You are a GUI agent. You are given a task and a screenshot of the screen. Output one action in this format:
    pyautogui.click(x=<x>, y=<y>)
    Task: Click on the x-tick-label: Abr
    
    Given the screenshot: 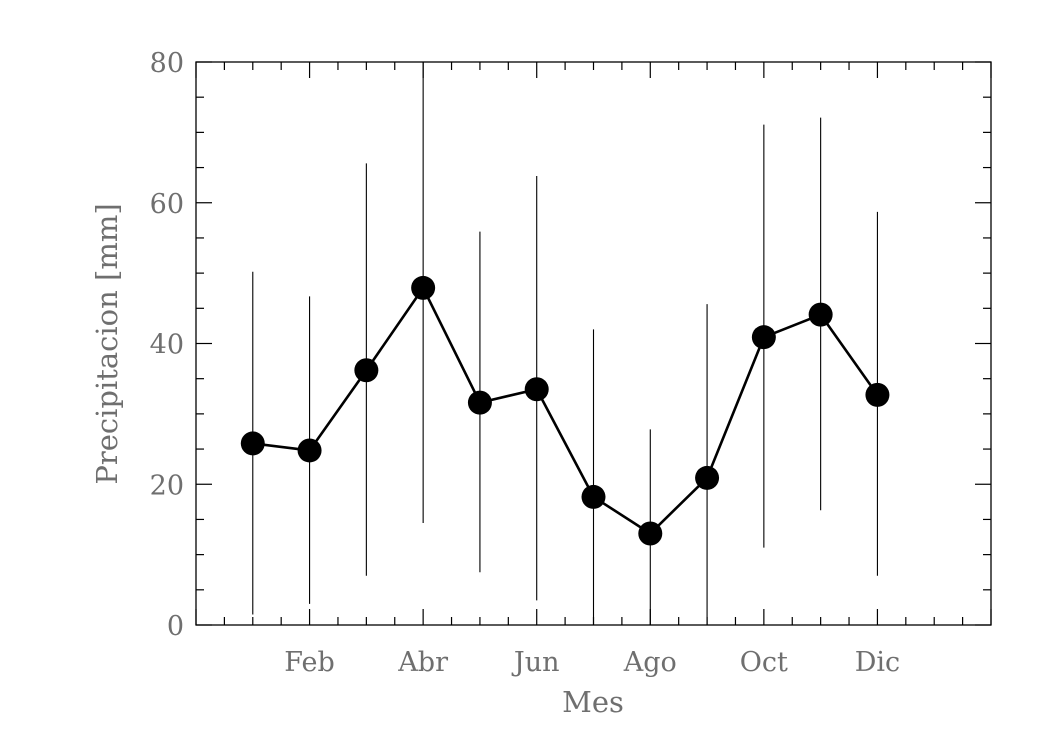 What is the action you would take?
    pyautogui.click(x=422, y=662)
    